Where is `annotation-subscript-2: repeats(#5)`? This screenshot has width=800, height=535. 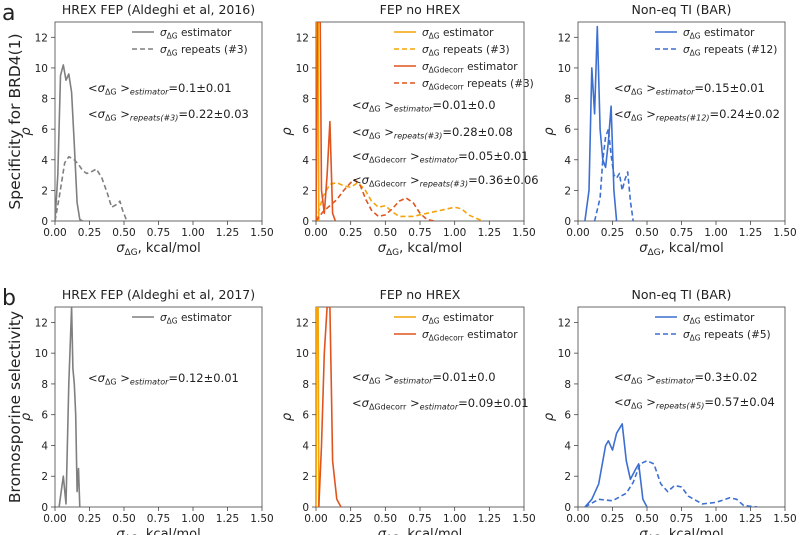
annotation-subscript-2: repeats(#5) is located at coordinates (680, 406).